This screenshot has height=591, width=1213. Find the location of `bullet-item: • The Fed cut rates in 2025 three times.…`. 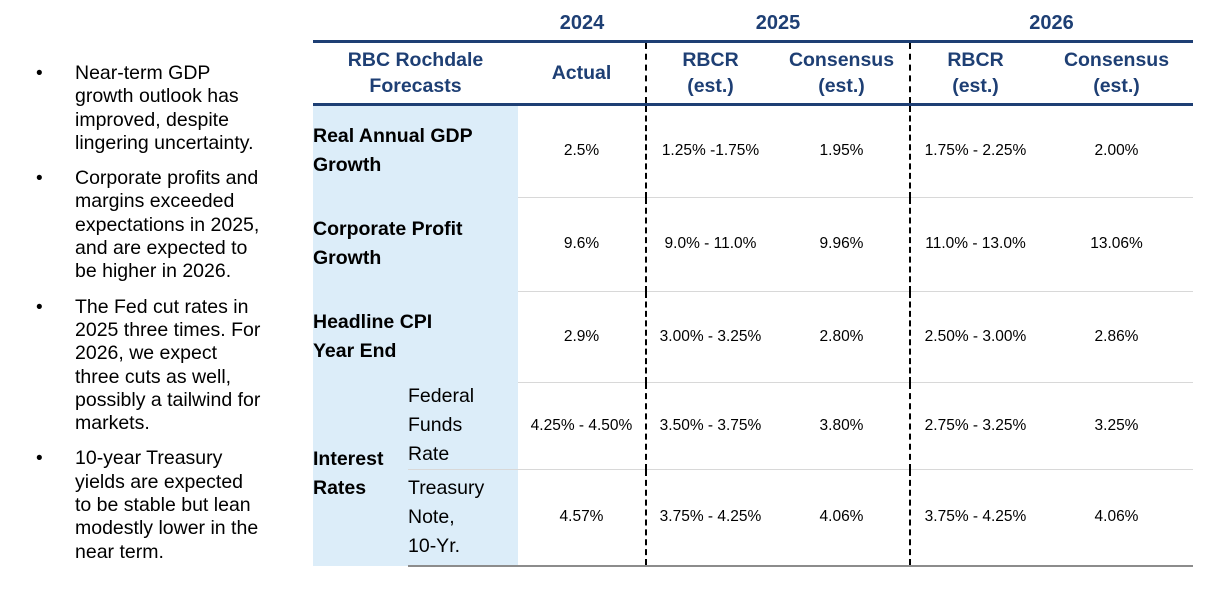

bullet-item: • The Fed cut rates in 2025 three times.… is located at coordinates (167, 366).